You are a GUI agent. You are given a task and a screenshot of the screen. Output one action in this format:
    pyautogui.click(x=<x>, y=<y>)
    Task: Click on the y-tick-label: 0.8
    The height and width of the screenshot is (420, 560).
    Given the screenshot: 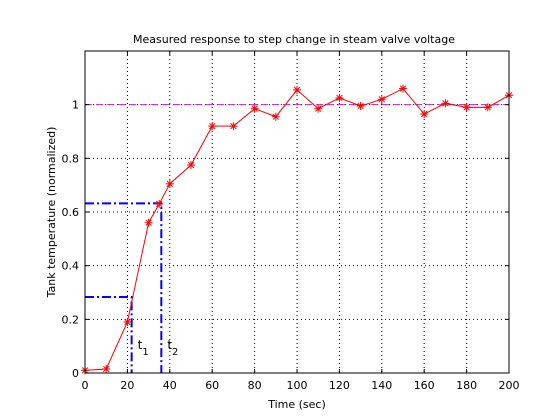 What is the action you would take?
    pyautogui.click(x=71, y=158)
    